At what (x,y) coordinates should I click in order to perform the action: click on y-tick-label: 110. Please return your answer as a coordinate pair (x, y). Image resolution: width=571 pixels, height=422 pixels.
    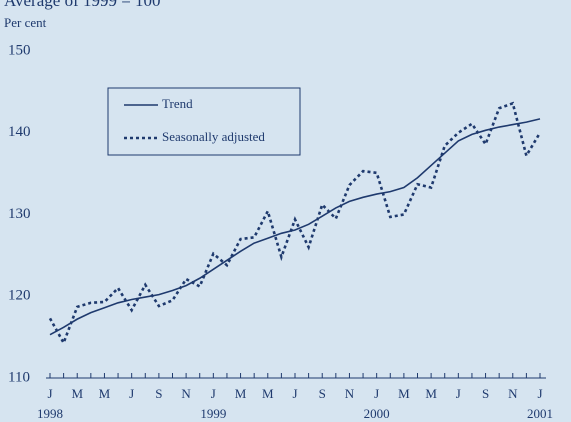
    Looking at the image, I should click on (19, 377).